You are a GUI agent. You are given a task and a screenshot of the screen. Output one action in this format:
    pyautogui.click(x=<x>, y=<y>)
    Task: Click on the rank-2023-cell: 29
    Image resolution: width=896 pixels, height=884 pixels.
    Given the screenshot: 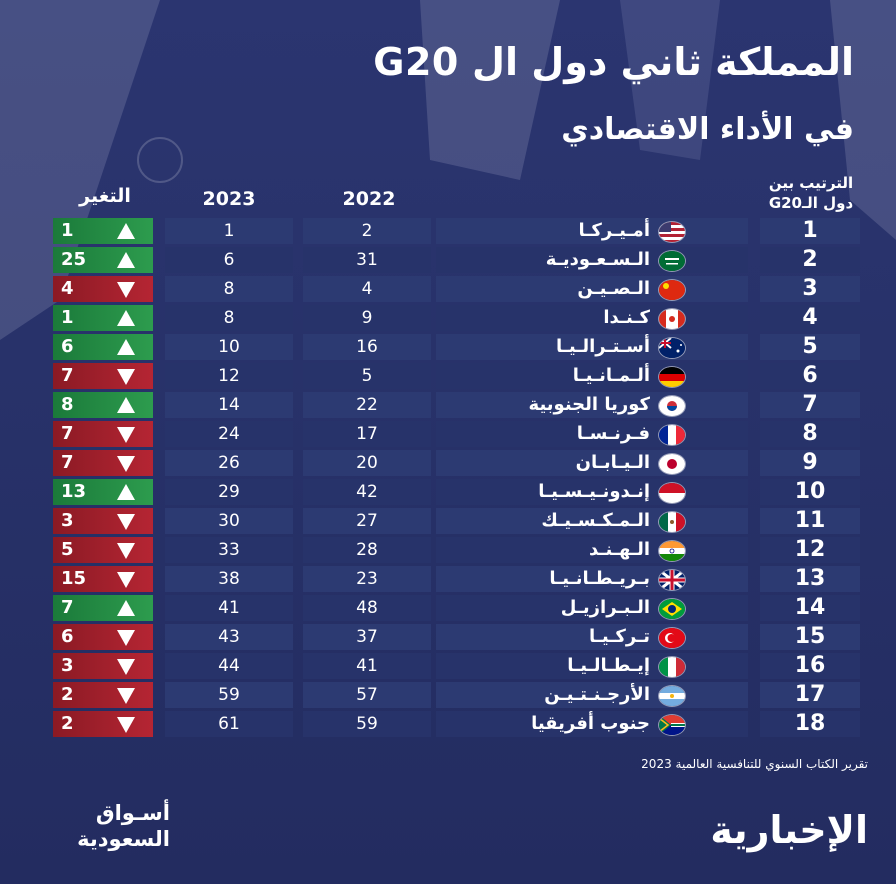 What is the action you would take?
    pyautogui.click(x=229, y=492)
    